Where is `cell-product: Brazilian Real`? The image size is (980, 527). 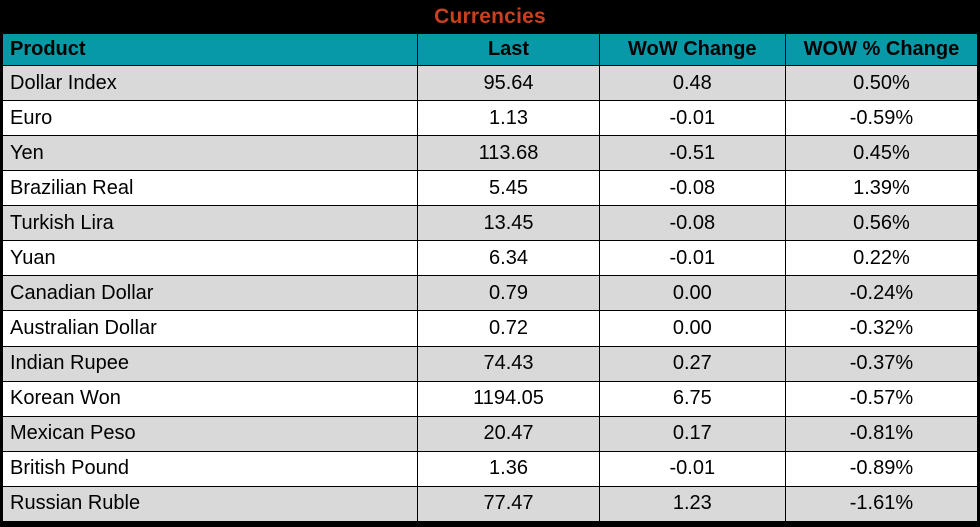 cell-product: Brazilian Real is located at coordinates (210, 188).